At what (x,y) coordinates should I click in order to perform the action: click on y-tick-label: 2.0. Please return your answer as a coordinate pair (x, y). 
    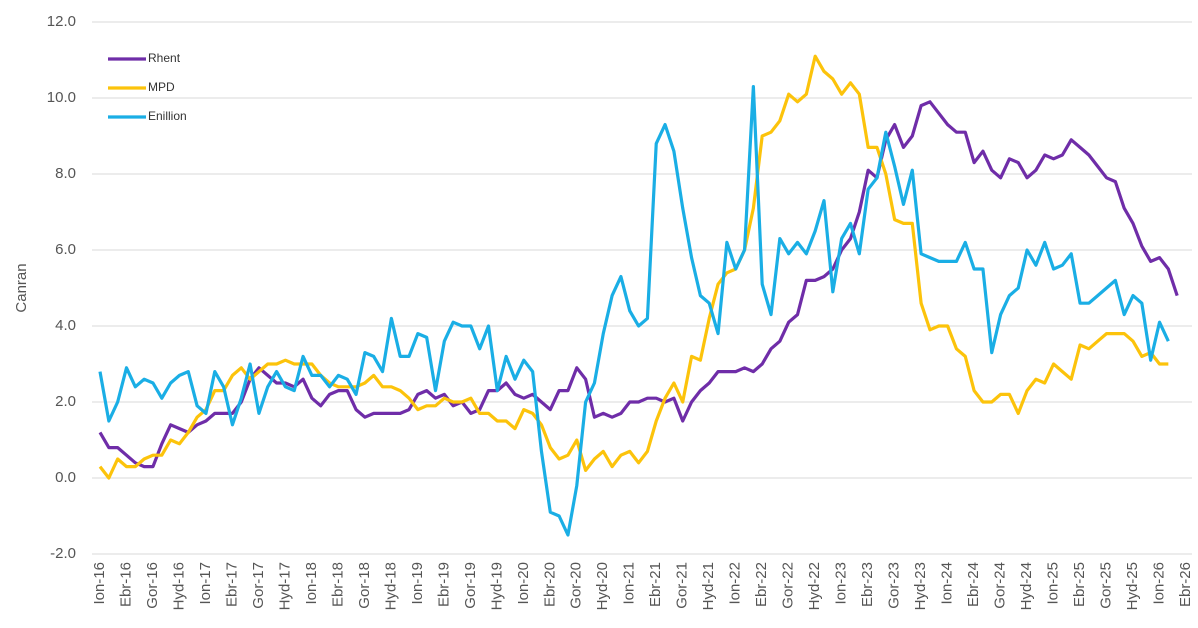
    Looking at the image, I should click on (65, 401).